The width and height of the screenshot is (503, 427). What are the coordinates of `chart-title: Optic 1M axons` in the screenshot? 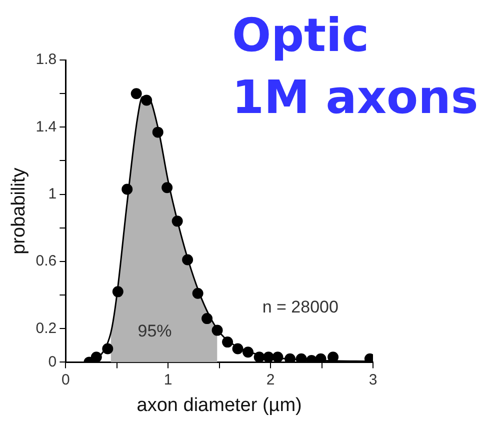 It's located at (355, 66).